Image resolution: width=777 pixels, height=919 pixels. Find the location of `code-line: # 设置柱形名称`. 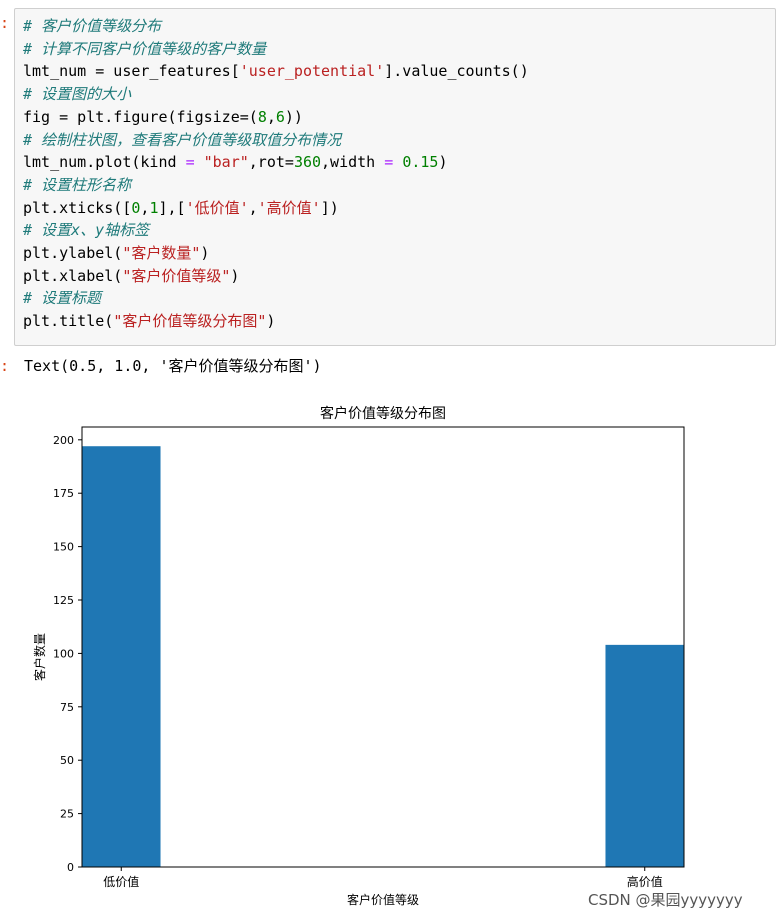

code-line: # 设置柱形名称 is located at coordinates (77, 185).